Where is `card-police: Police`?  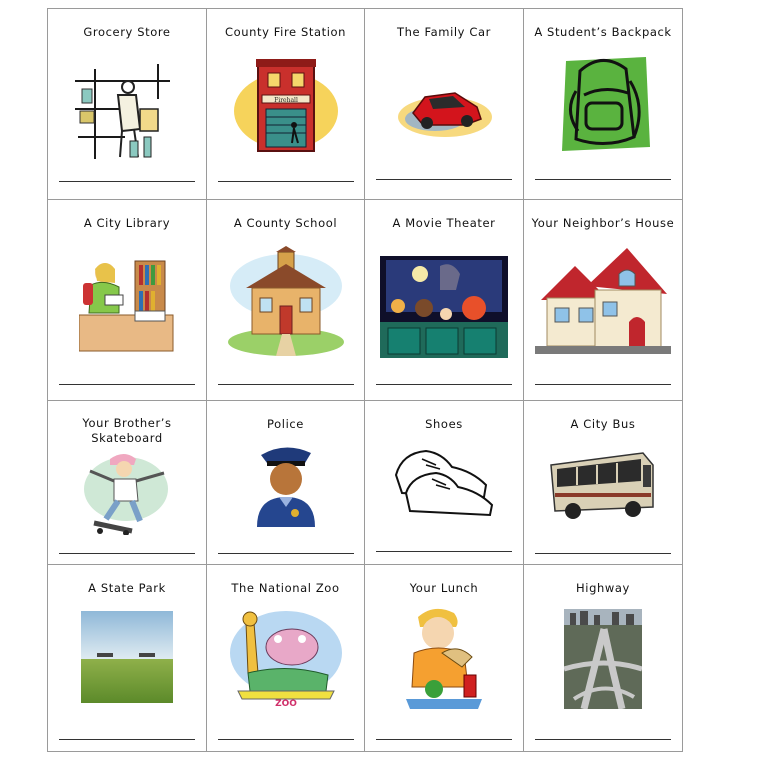 card-police: Police is located at coordinates (286, 483).